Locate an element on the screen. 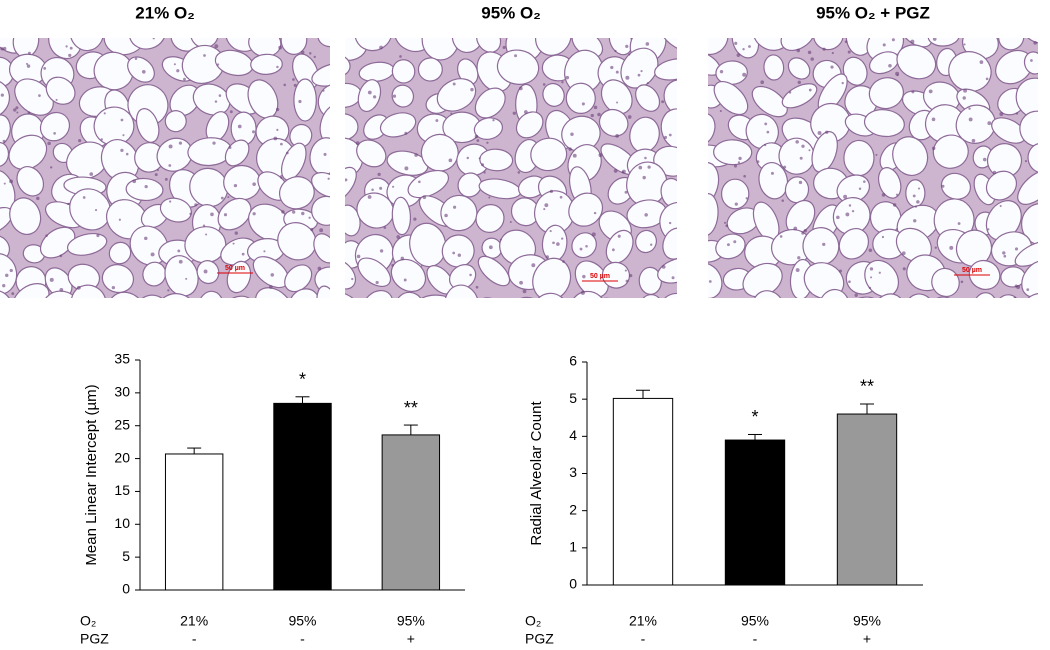 The image size is (1050, 650). y-tick-label: 20 is located at coordinates (122, 457).